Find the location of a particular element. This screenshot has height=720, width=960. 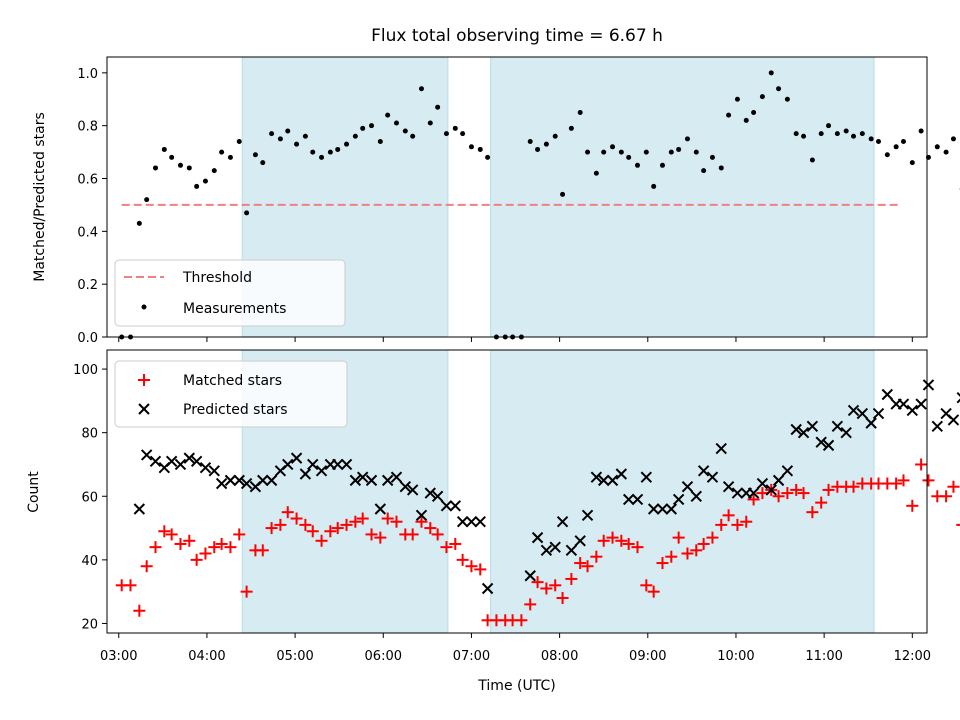

y-tick-label-5: 1.0 is located at coordinates (87, 74).